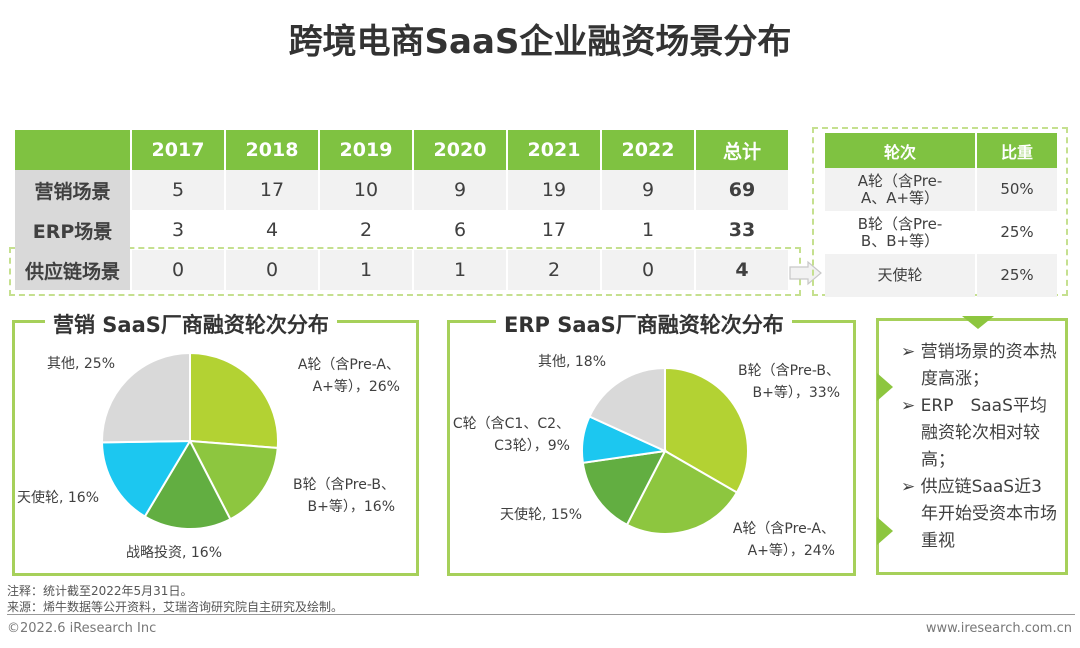  What do you see at coordinates (401, 230) in the screenshot?
I see `table-row: ERP场景 3 4 2 6 17 1 33` at bounding box center [401, 230].